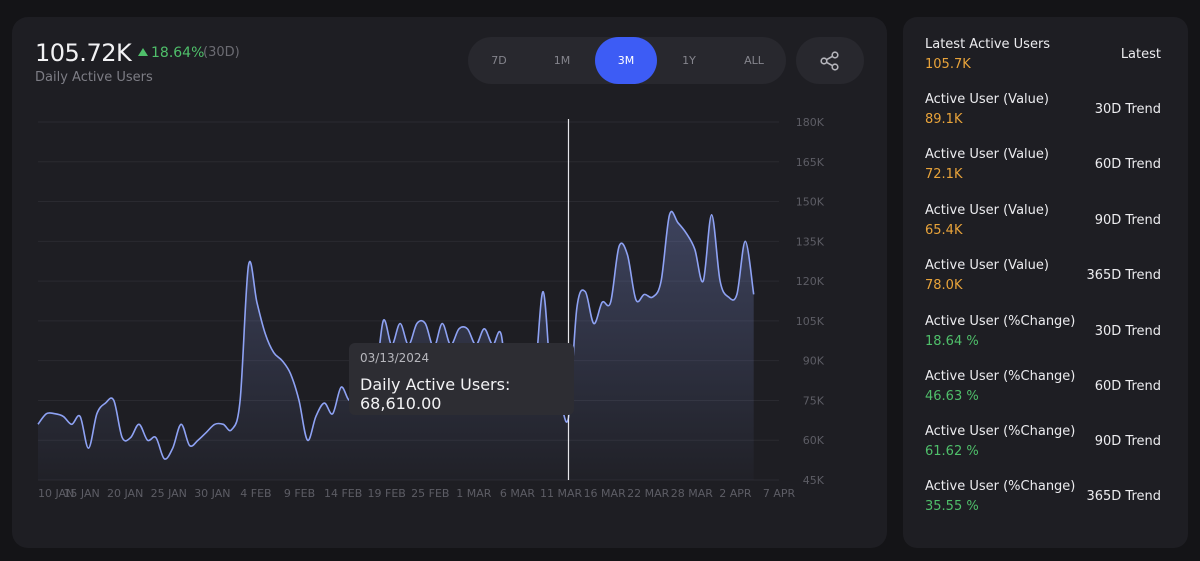  Describe the element at coordinates (387, 493) in the screenshot. I see `x-tick-label: 19 FEB` at that location.